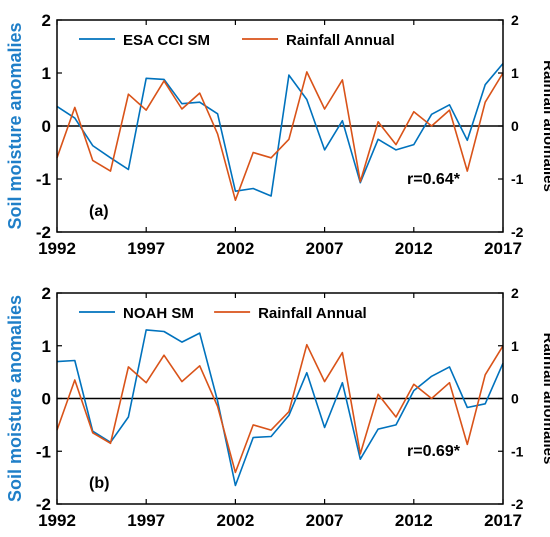  What do you see at coordinates (99, 211) in the screenshot?
I see `panel-label: (a)` at bounding box center [99, 211].